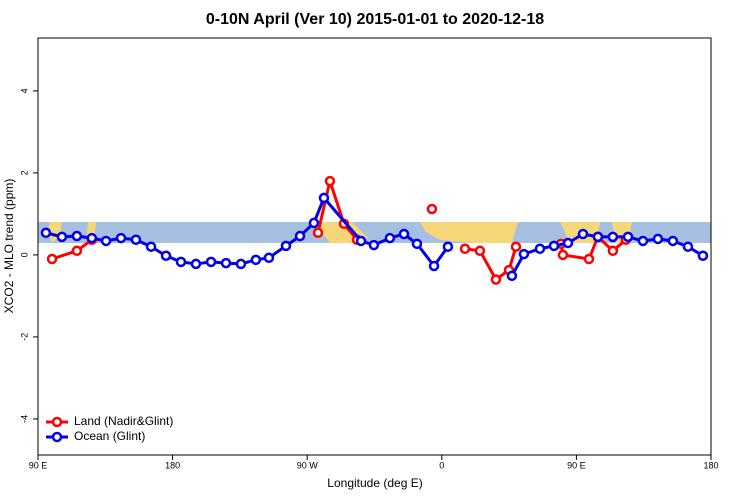 This screenshot has width=750, height=500. I want to click on y-tick-label: -2, so click(24, 337).